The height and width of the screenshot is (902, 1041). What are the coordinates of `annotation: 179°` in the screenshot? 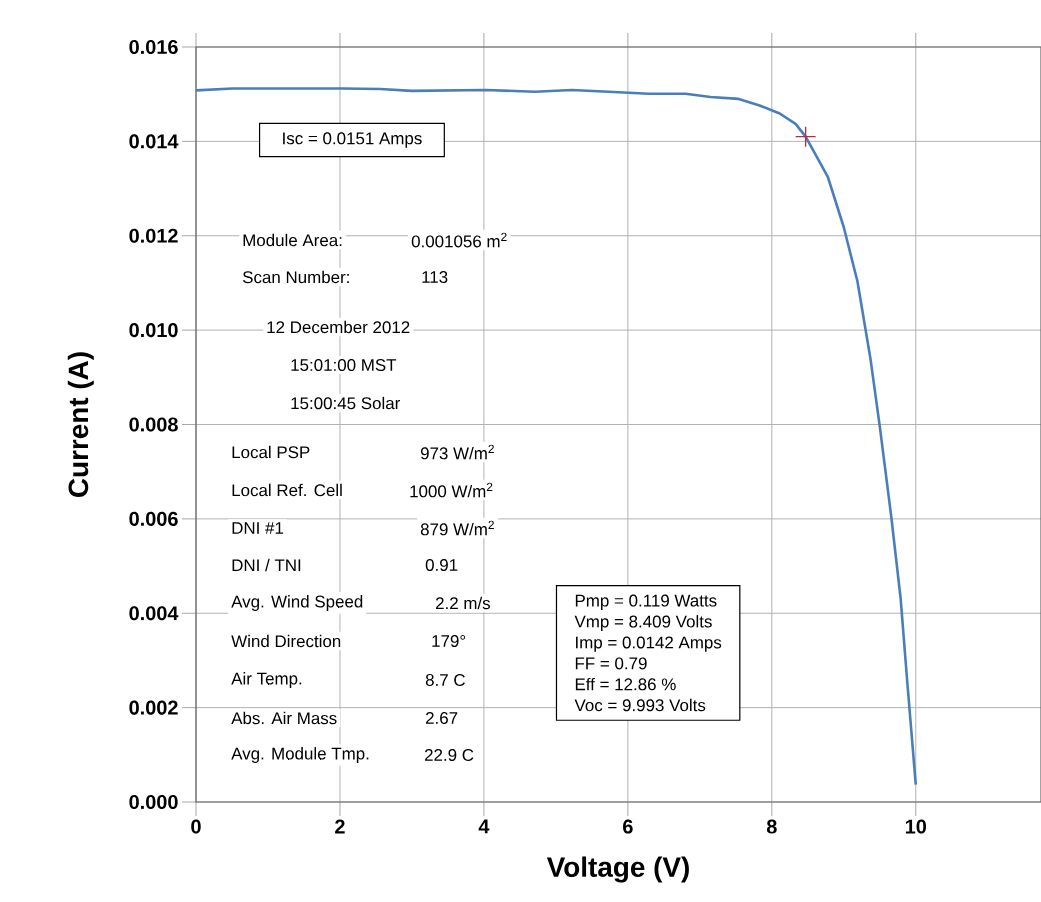 It's located at (449, 641).